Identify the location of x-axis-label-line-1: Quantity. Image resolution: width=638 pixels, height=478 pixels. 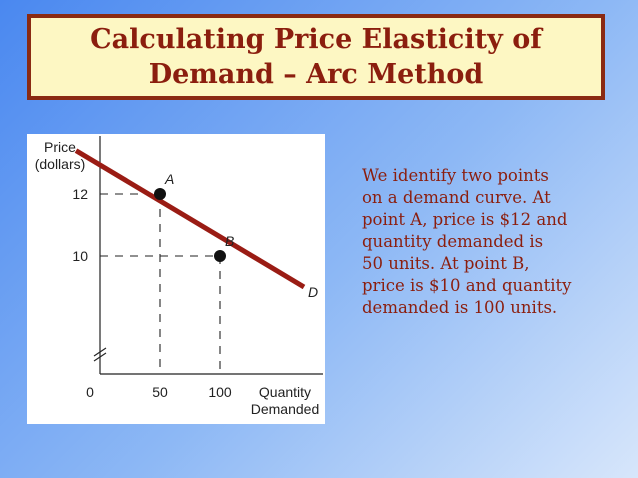
(285, 392).